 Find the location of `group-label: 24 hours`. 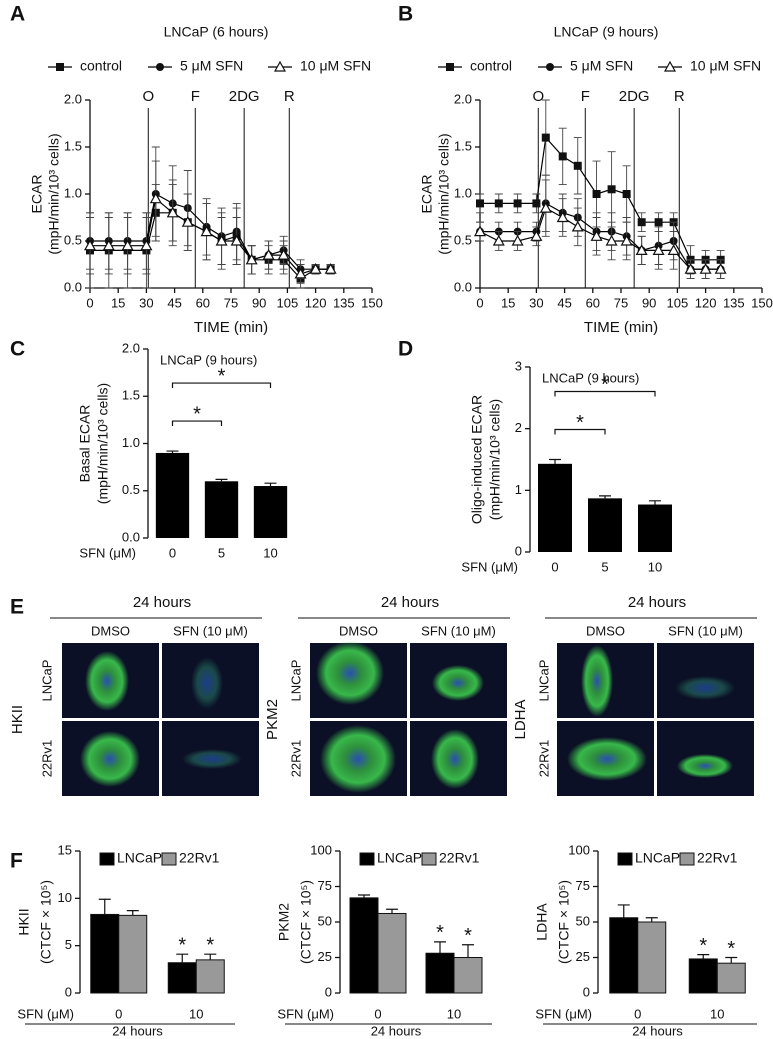

group-label: 24 hours is located at coordinates (137, 1030).